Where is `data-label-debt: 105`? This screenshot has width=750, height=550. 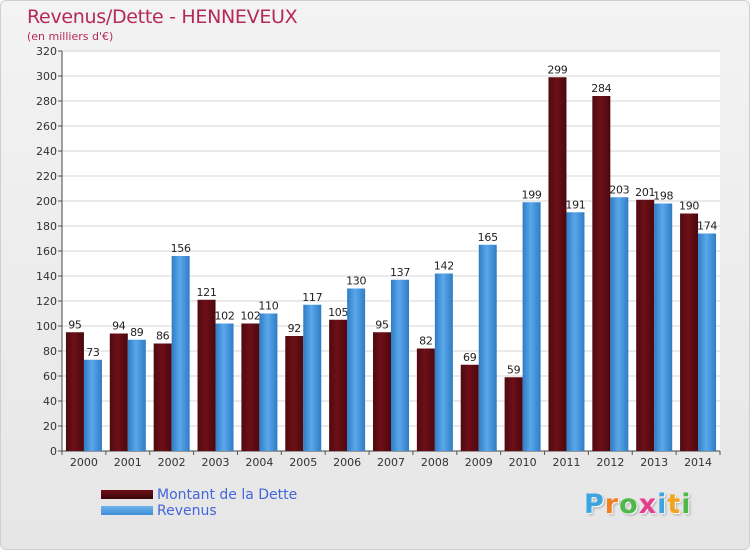 data-label-debt: 105 is located at coordinates (338, 312).